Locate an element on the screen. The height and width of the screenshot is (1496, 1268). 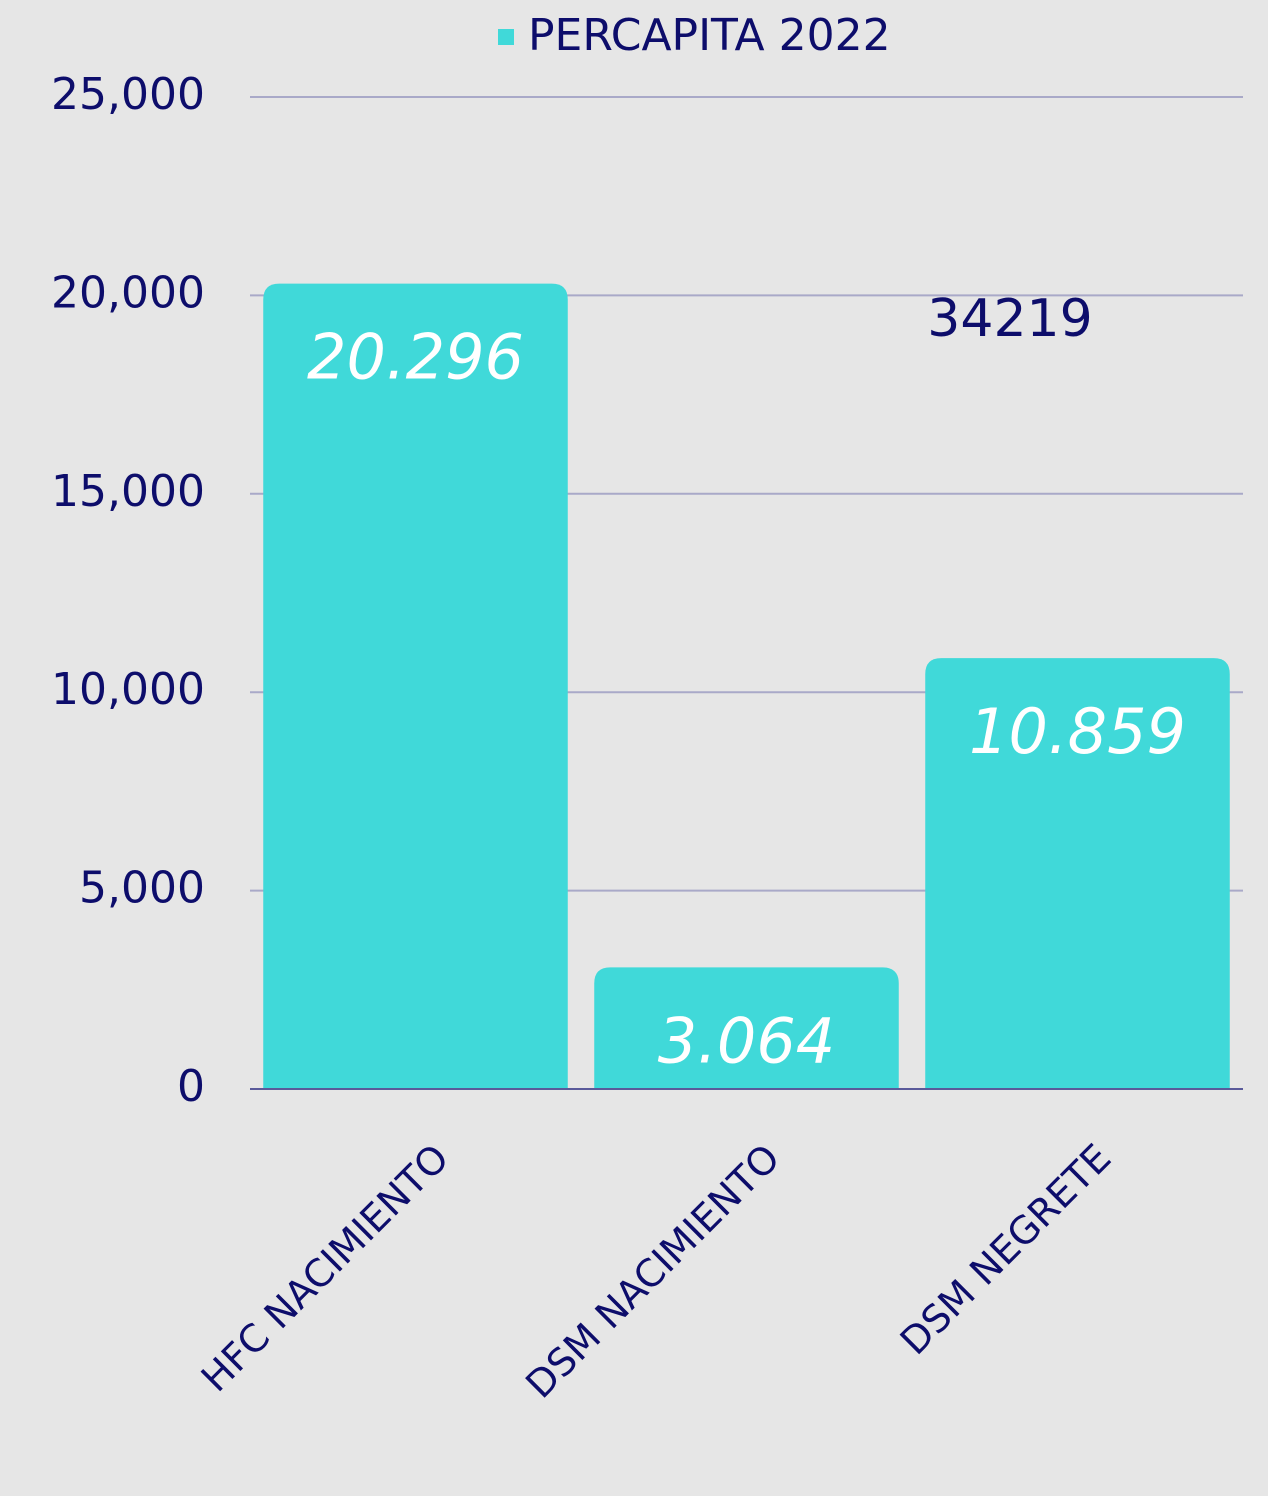
value-label: 3.064 is located at coordinates (747, 1041).